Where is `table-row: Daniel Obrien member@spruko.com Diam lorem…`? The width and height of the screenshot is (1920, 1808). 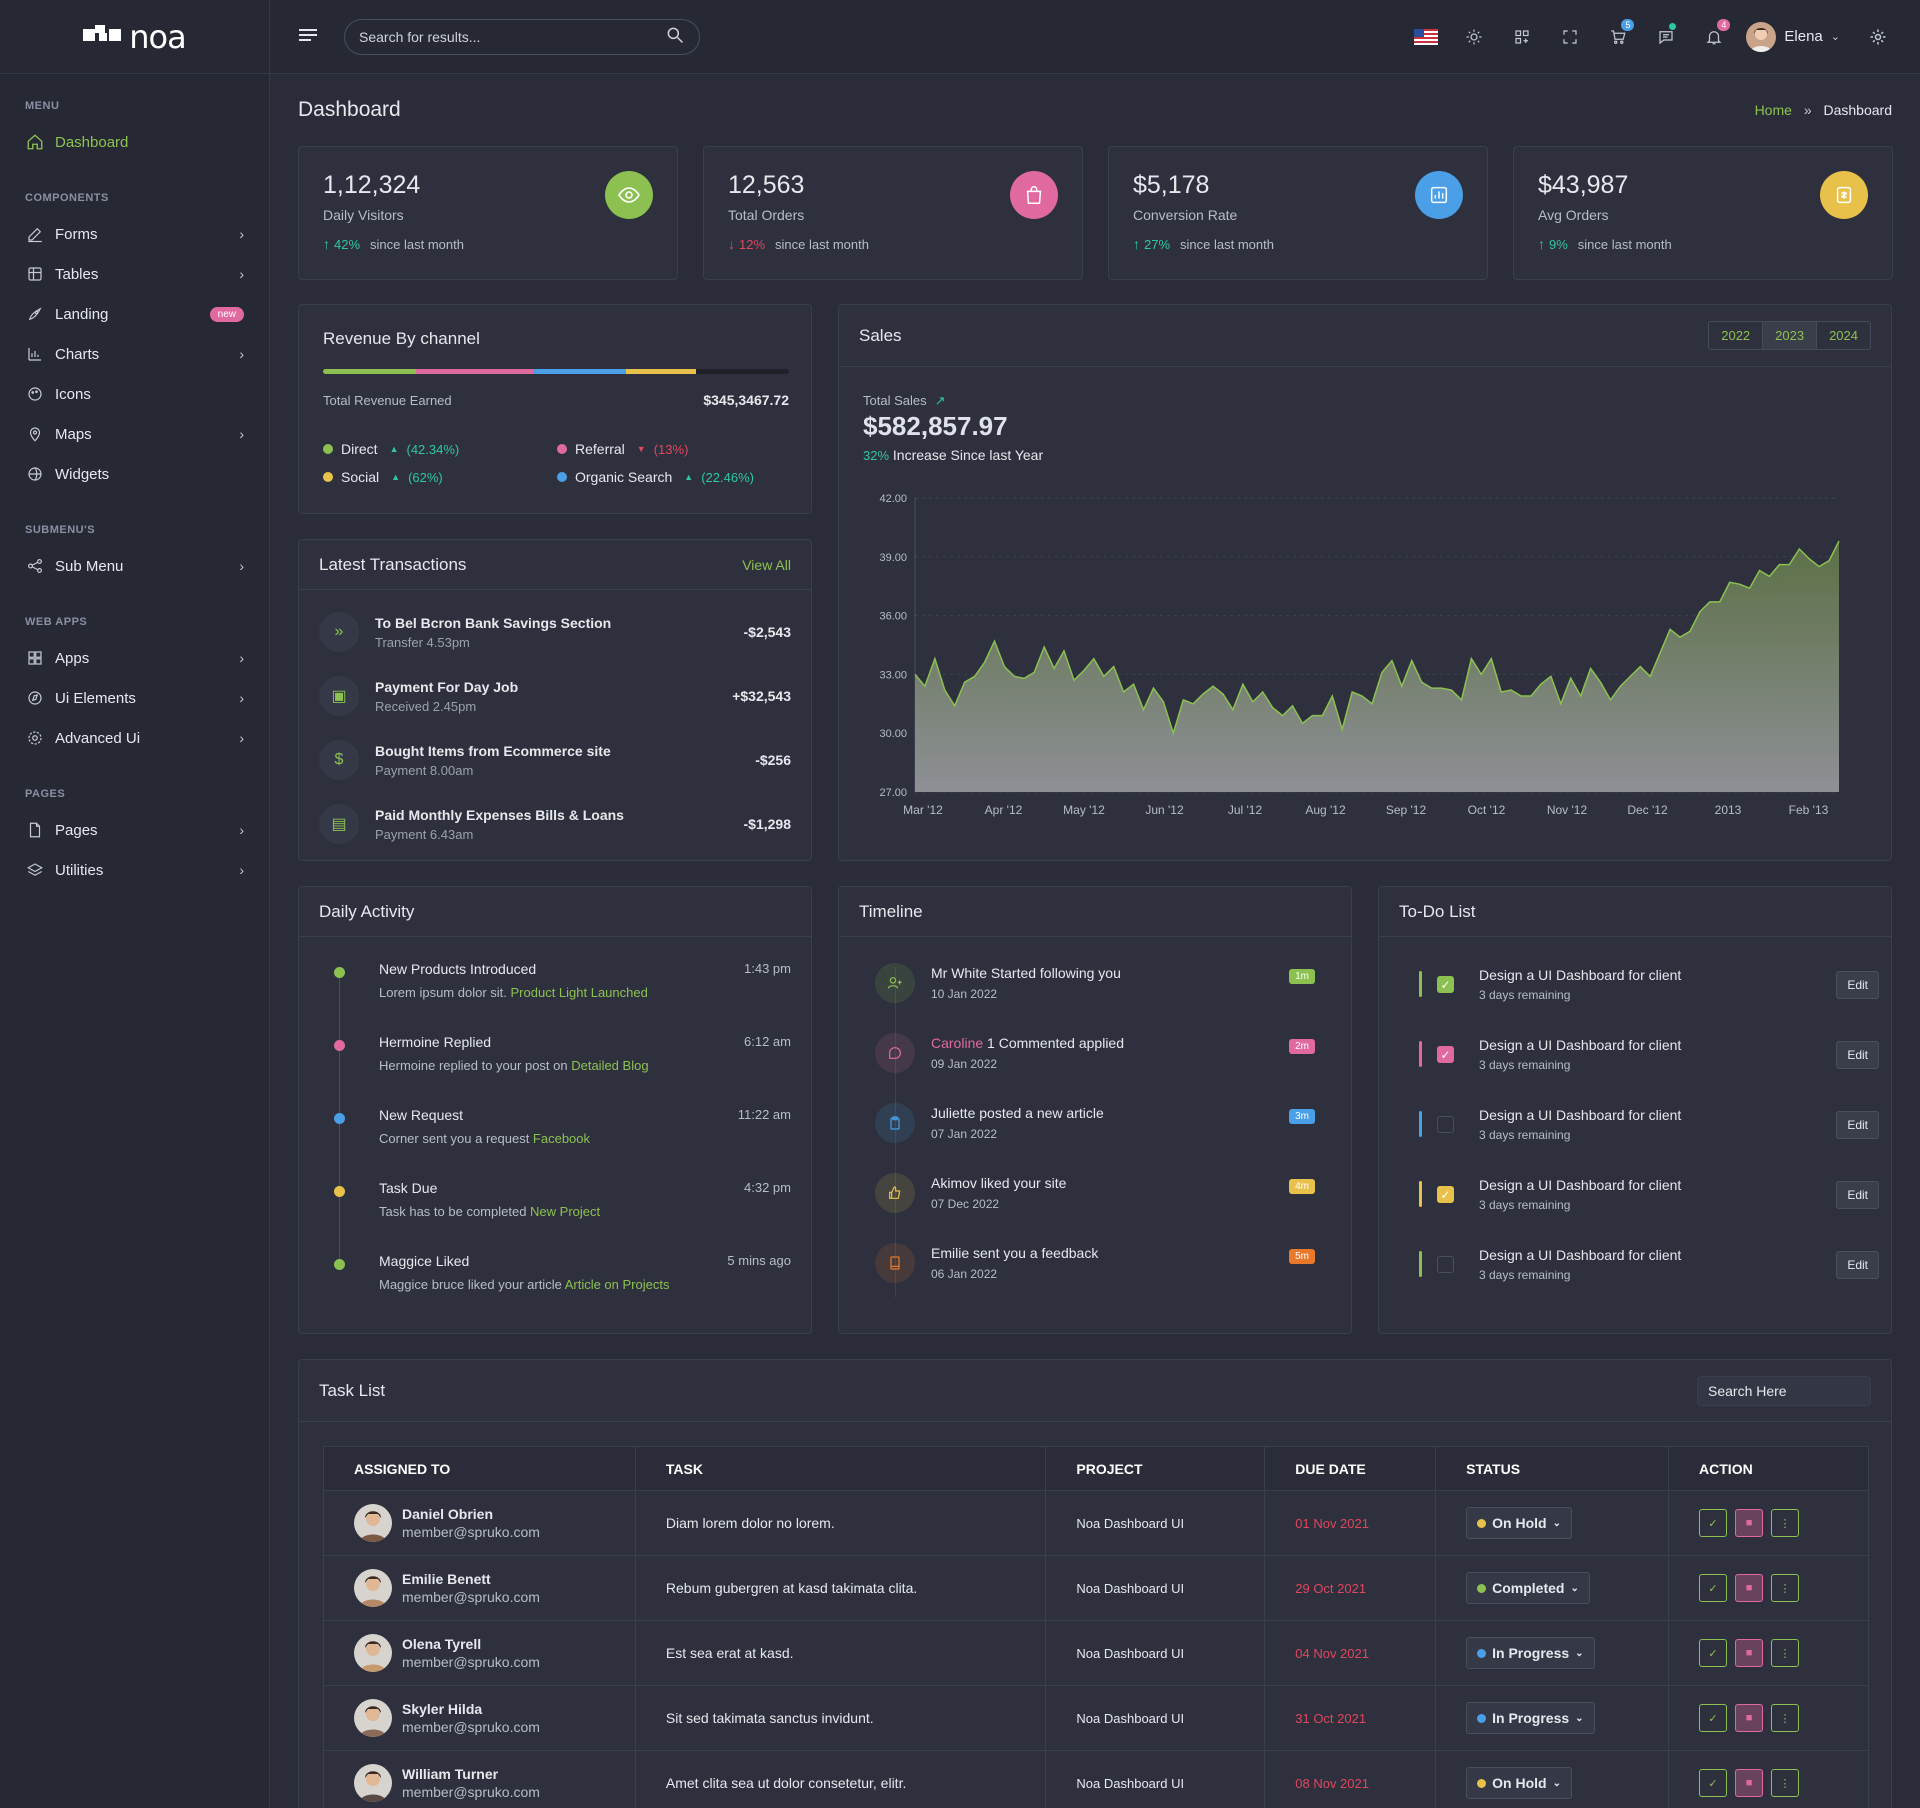
table-row: Daniel Obrien member@spruko.com Diam lorem… is located at coordinates (1096, 1523).